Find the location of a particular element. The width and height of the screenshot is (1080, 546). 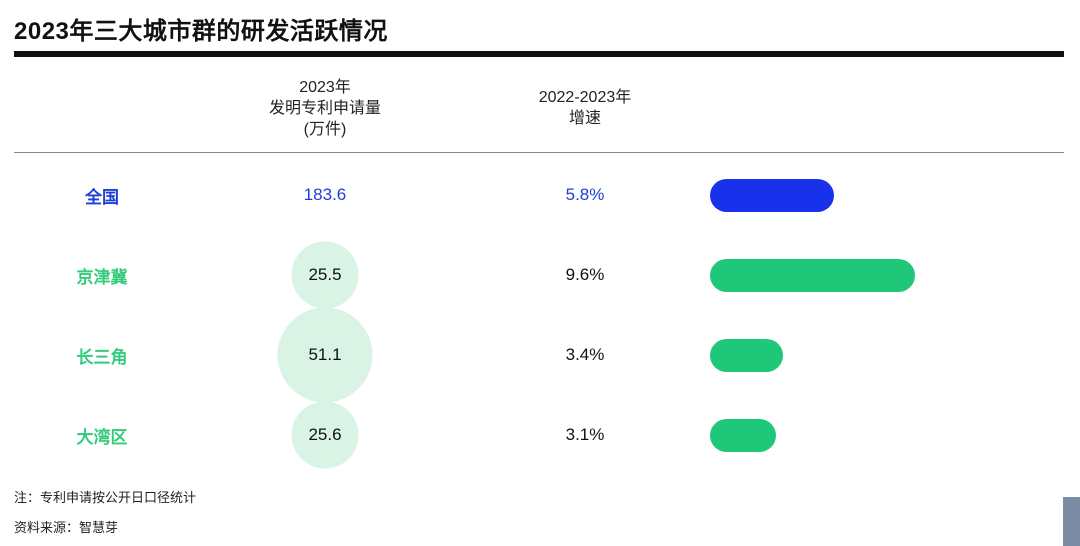

data-source: 资料来源：智慧芽 is located at coordinates (66, 527).